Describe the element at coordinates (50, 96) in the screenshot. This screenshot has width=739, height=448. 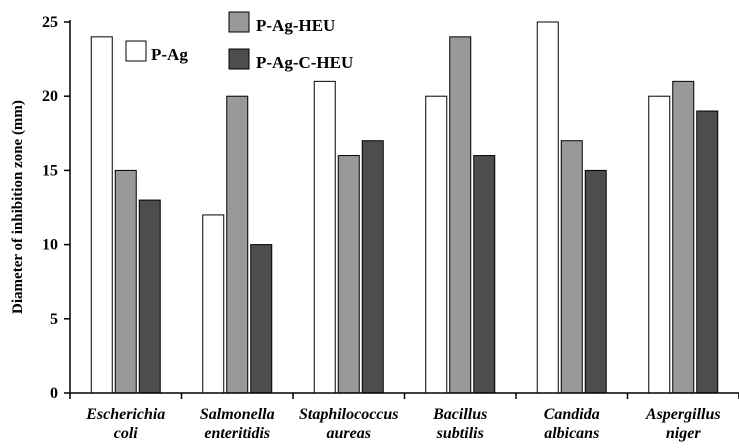
I see `y-tick-label: 20` at that location.